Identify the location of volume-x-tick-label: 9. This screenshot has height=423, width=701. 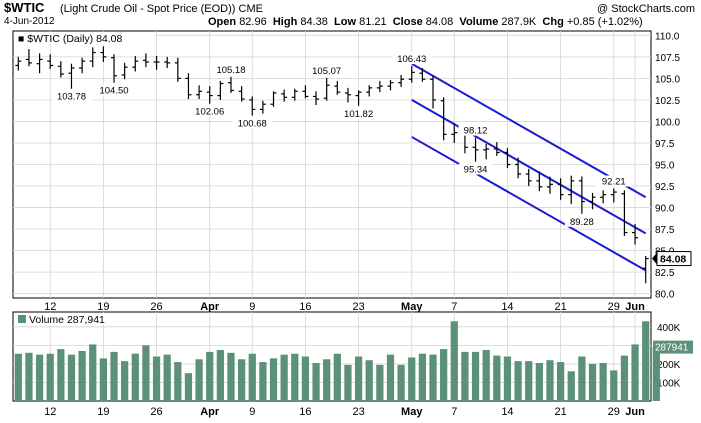
(252, 412).